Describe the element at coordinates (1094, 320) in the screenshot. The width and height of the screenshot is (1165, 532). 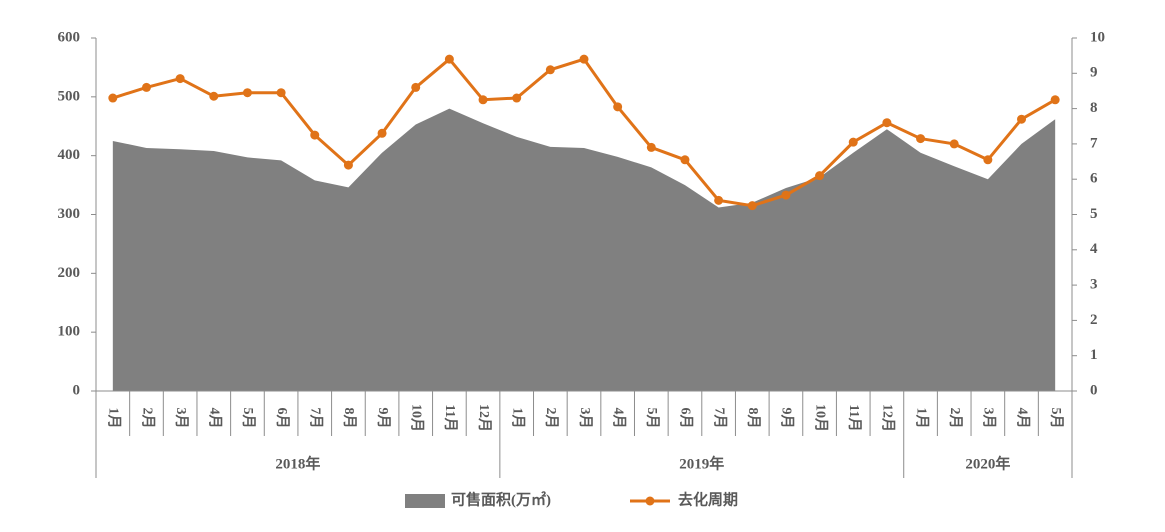
I see `y2-tick-label: 2` at that location.